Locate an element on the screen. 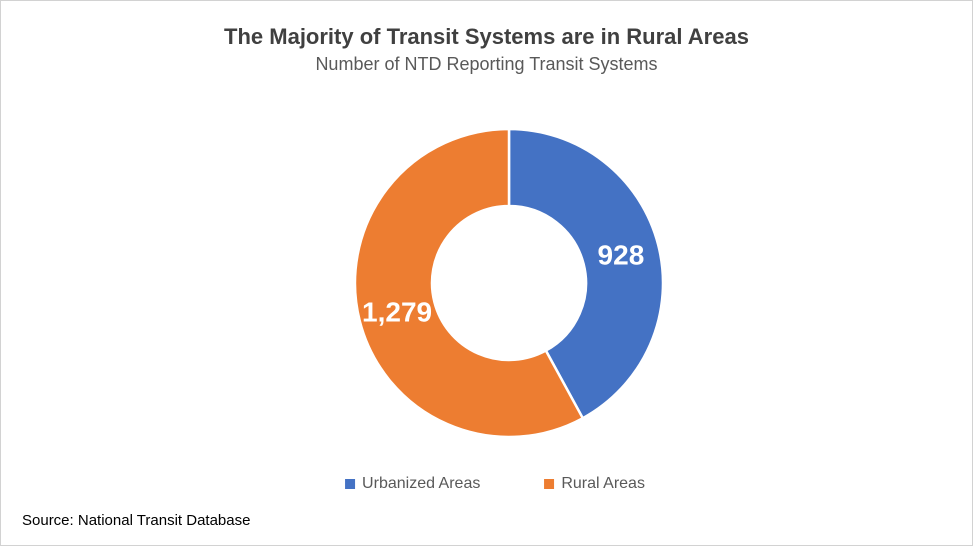 This screenshot has height=546, width=973. legend-marker-urbanized-areas-icon is located at coordinates (350, 484).